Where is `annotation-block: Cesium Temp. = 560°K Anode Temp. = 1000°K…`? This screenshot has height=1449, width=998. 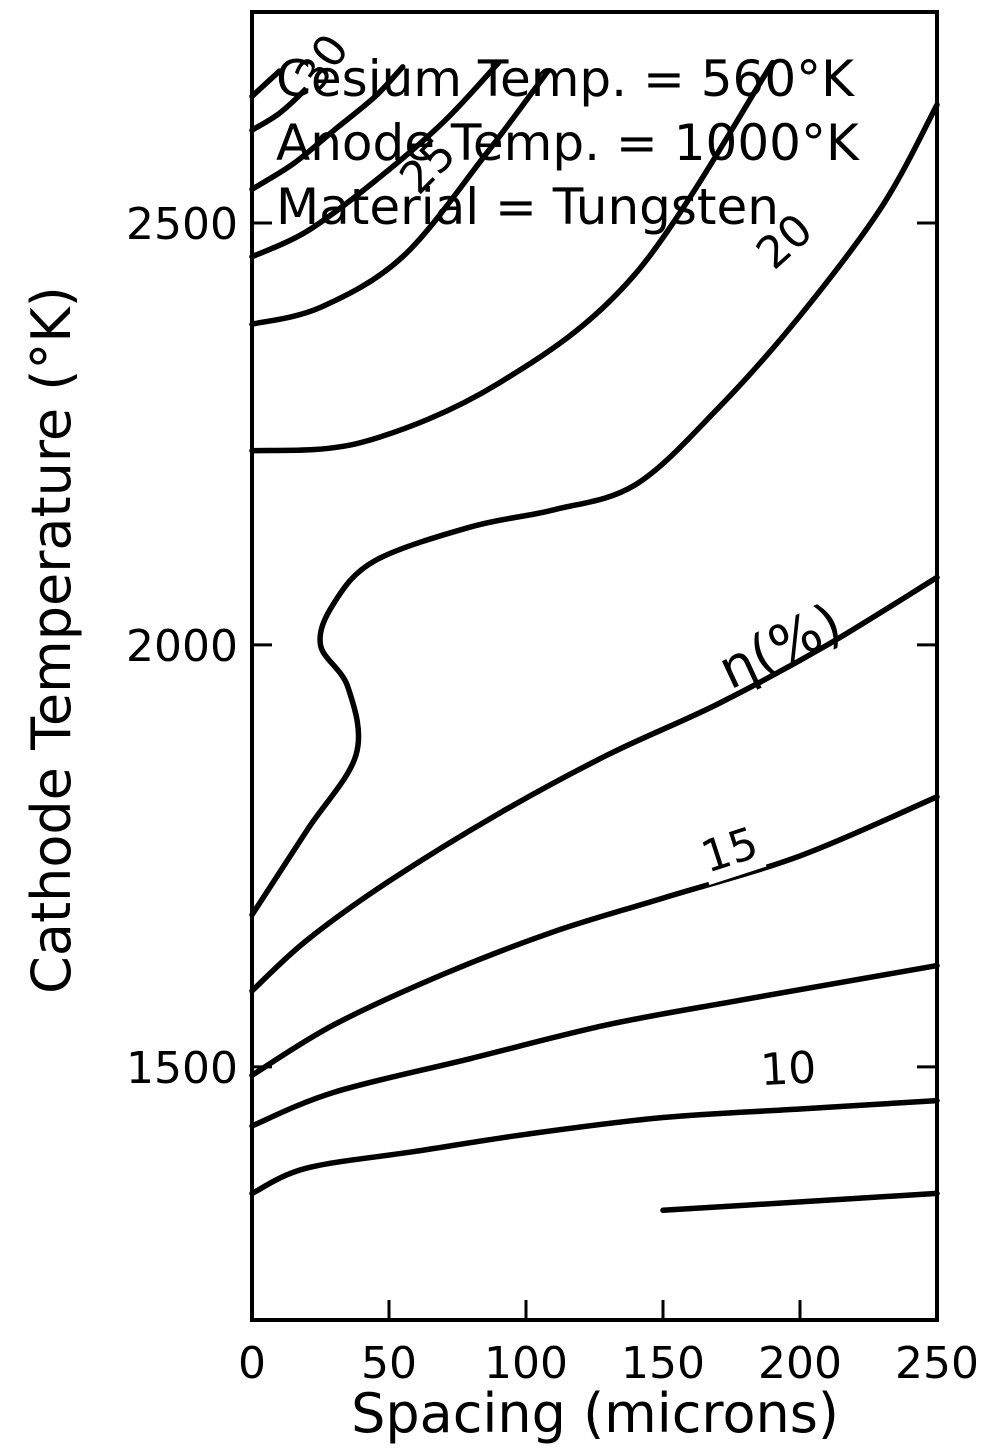
annotation-block: Cesium Temp. = 560°K Anode Temp. = 1000°K… is located at coordinates (568, 143).